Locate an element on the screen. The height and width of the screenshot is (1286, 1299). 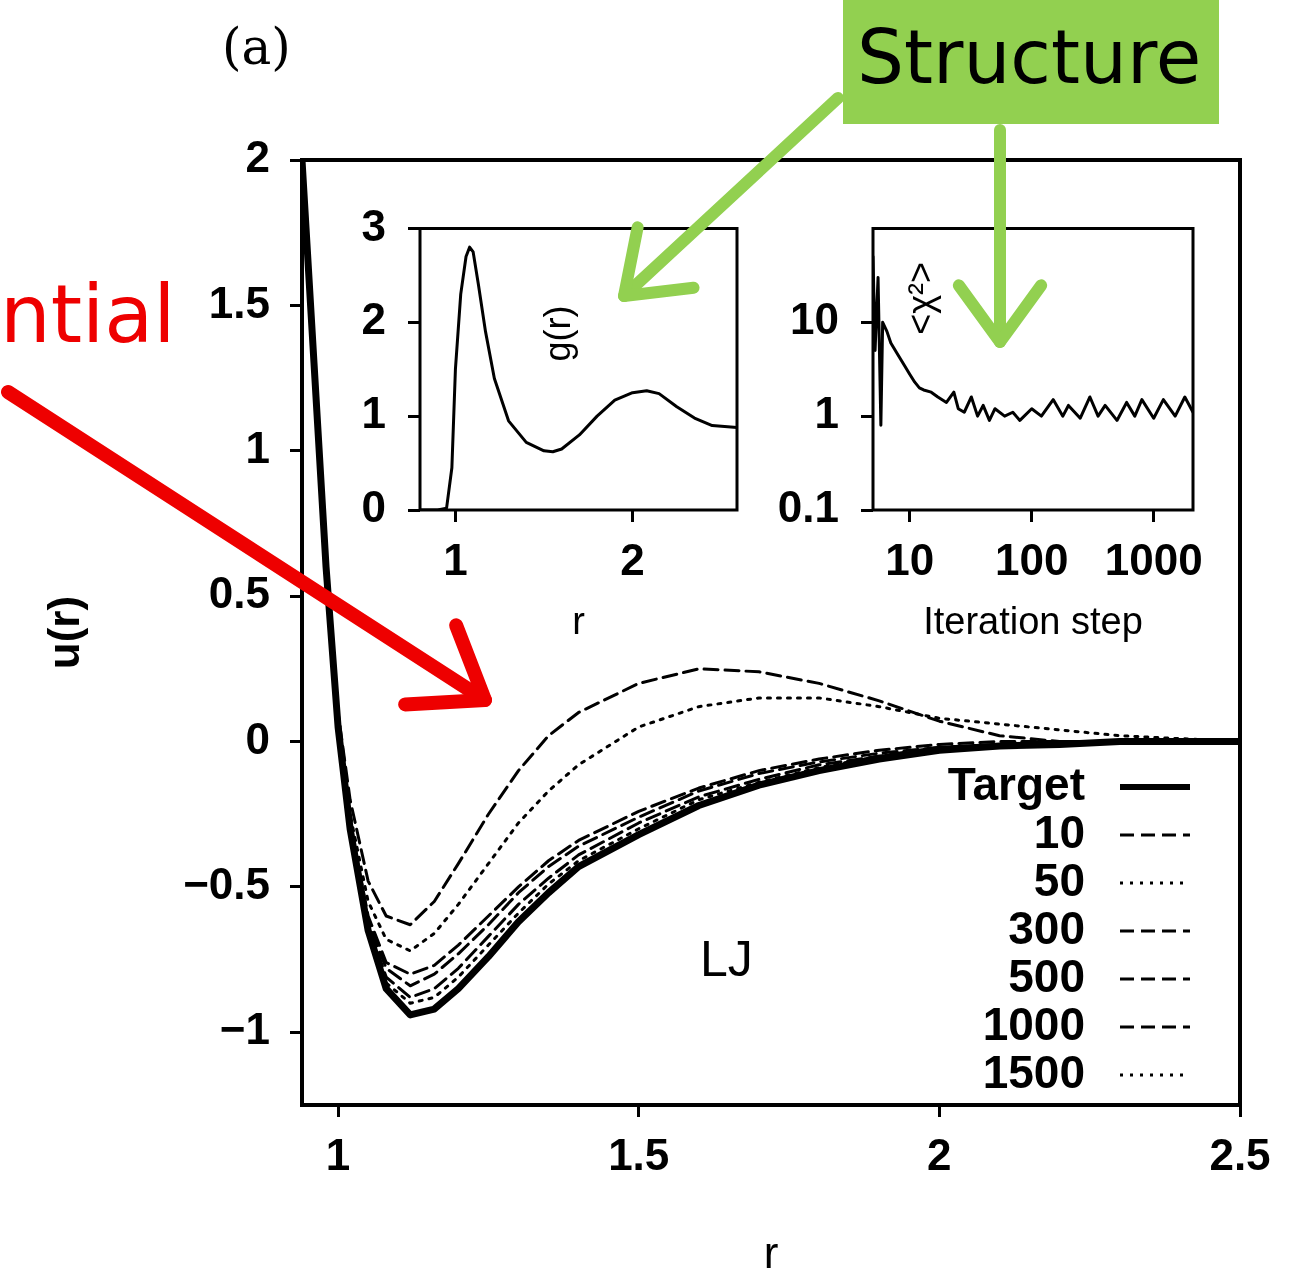
x-tick-label: 10 is located at coordinates (910, 559).